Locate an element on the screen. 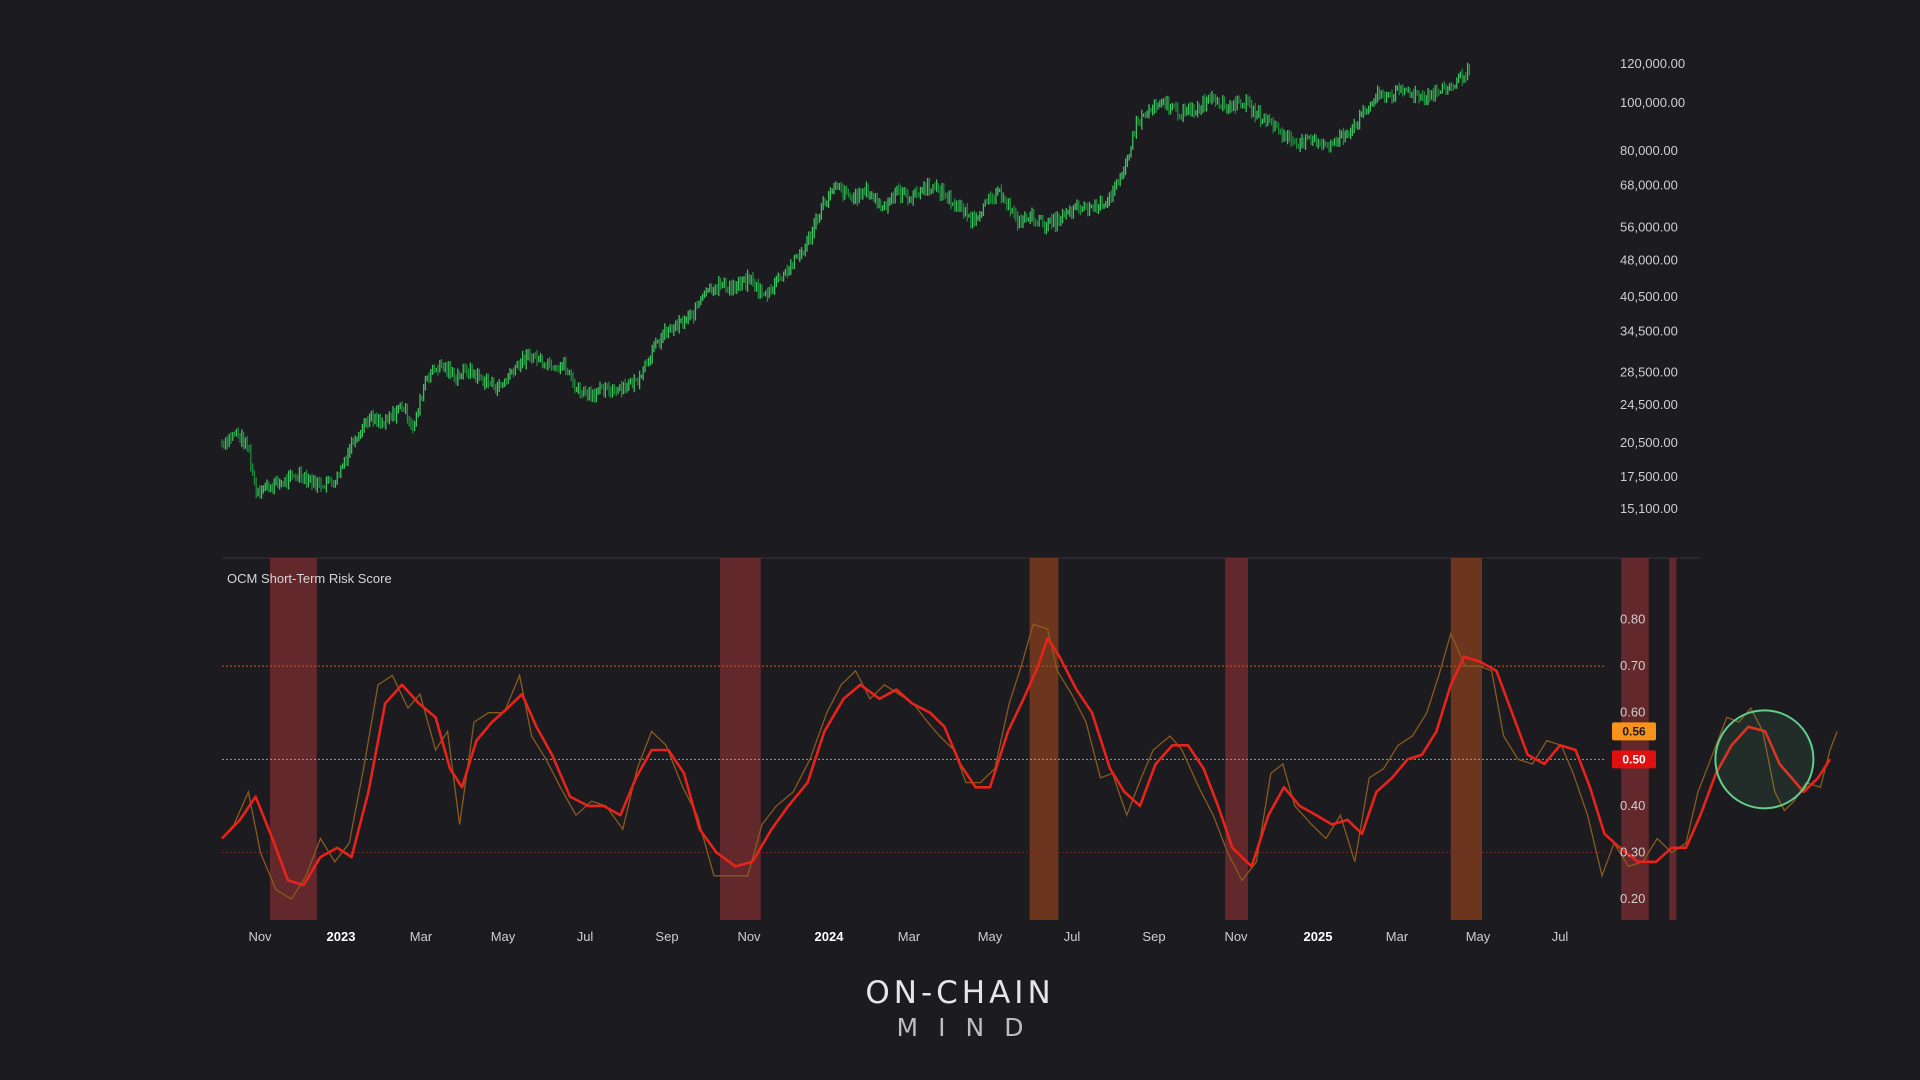 The image size is (1920, 1080). risk-y-tick: 0.80 is located at coordinates (1632, 619).